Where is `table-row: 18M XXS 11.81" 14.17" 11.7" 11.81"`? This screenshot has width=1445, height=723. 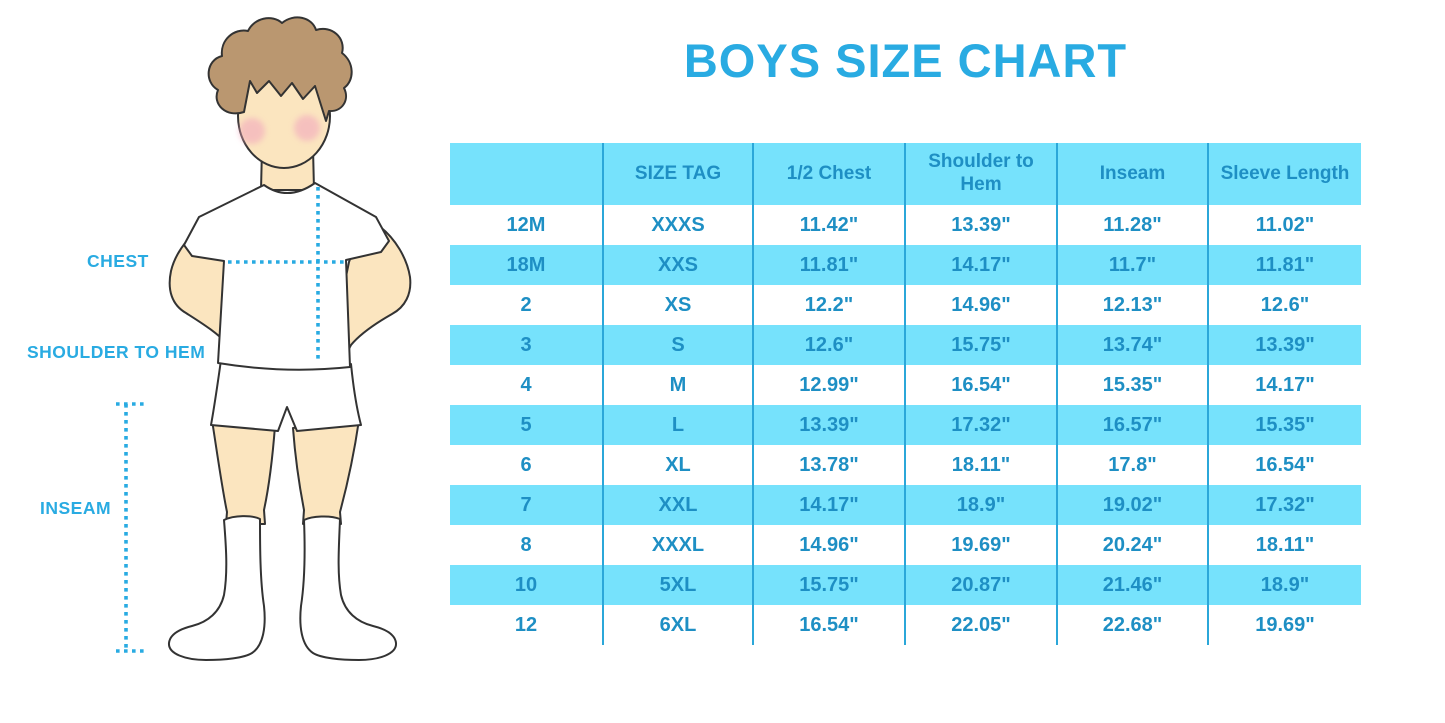
table-row: 18M XXS 11.81" 14.17" 11.7" 11.81" is located at coordinates (905, 265).